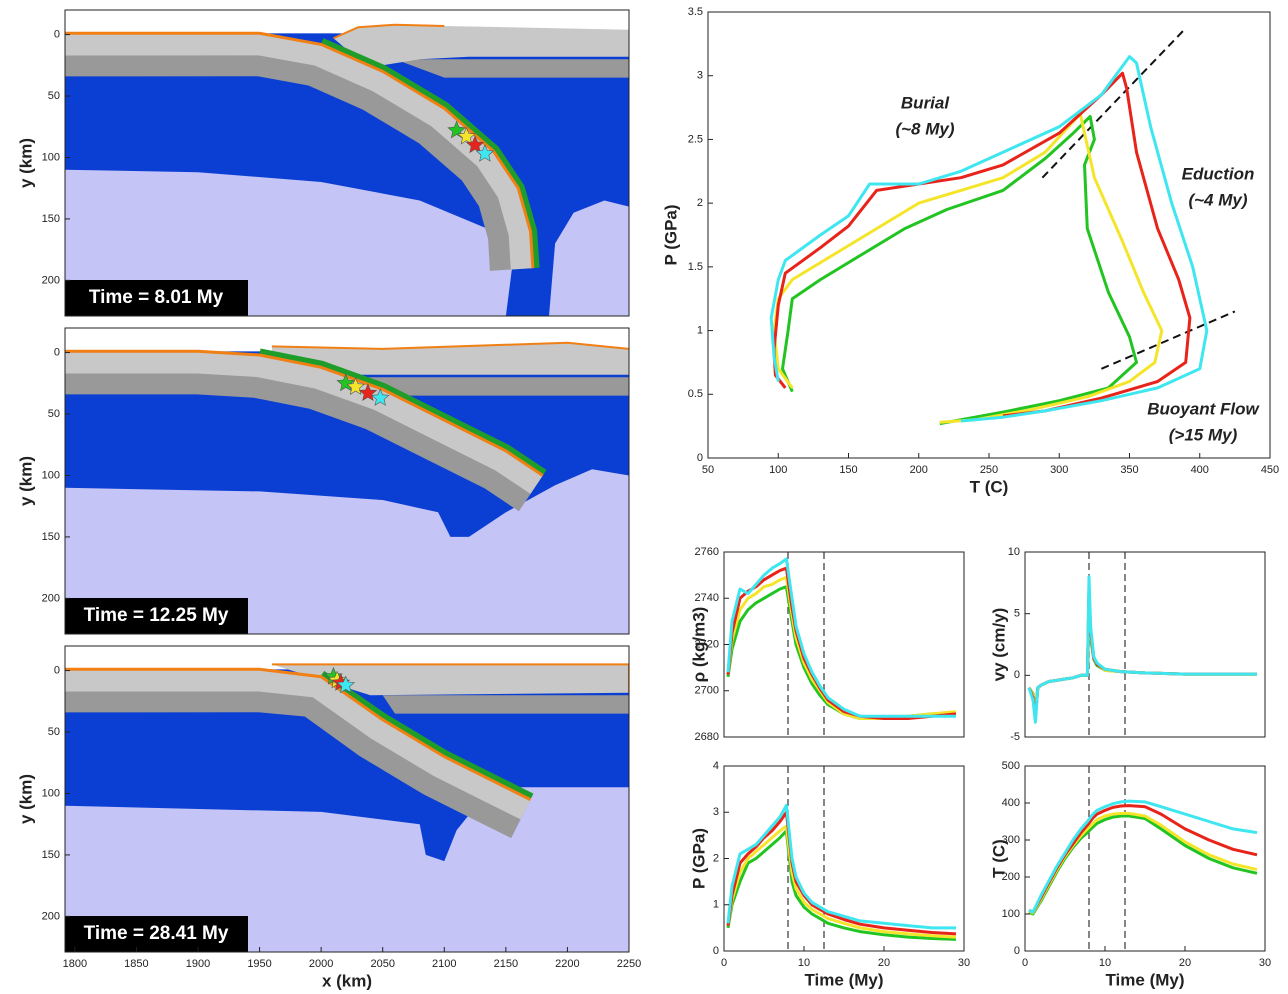 The image size is (1288, 994). Describe the element at coordinates (1011, 803) in the screenshot. I see `y-tick-label: 400` at that location.